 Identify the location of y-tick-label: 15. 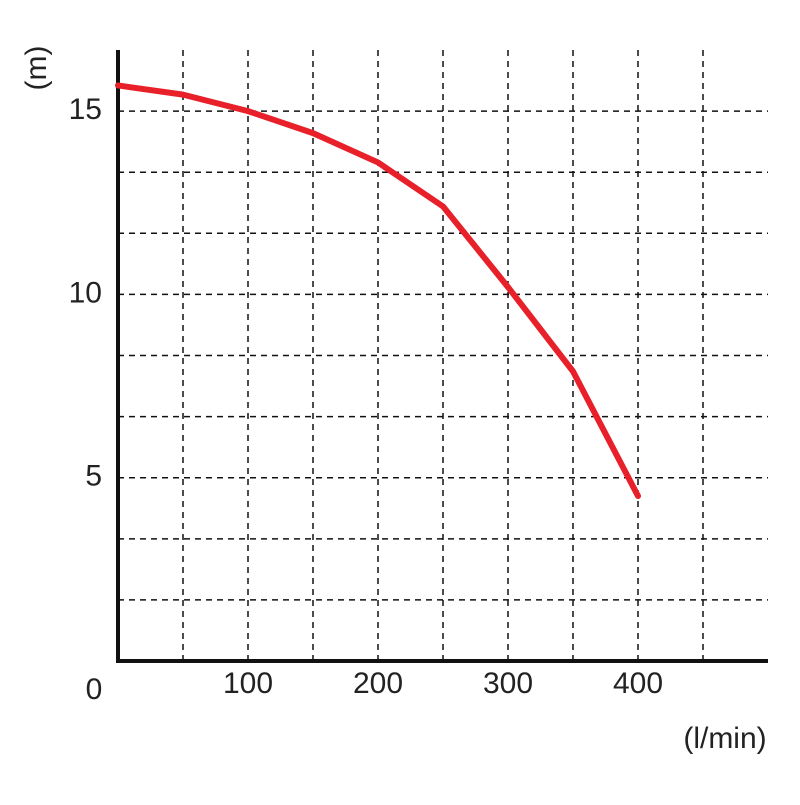
(85, 109).